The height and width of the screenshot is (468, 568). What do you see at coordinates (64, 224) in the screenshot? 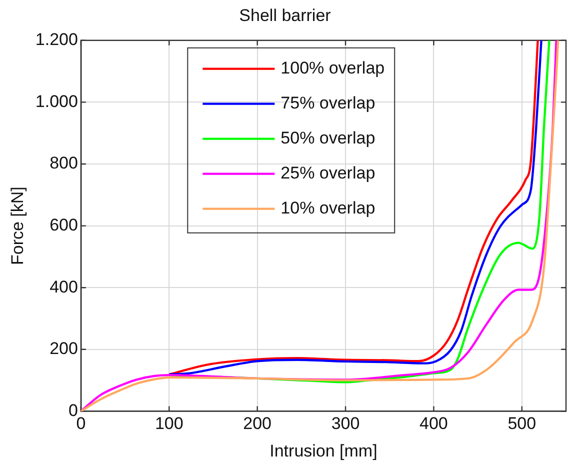
I see `y-tick-label: 600` at bounding box center [64, 224].